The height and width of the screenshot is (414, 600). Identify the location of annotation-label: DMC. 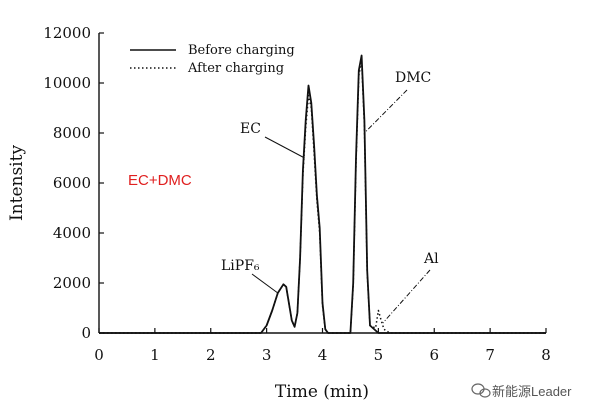
(413, 78).